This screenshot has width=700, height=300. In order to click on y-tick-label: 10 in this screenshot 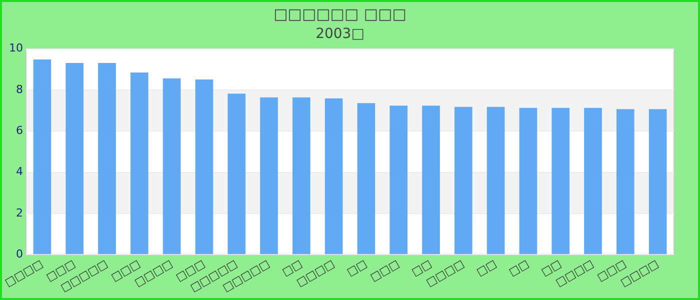, I will do `click(15, 48)`.